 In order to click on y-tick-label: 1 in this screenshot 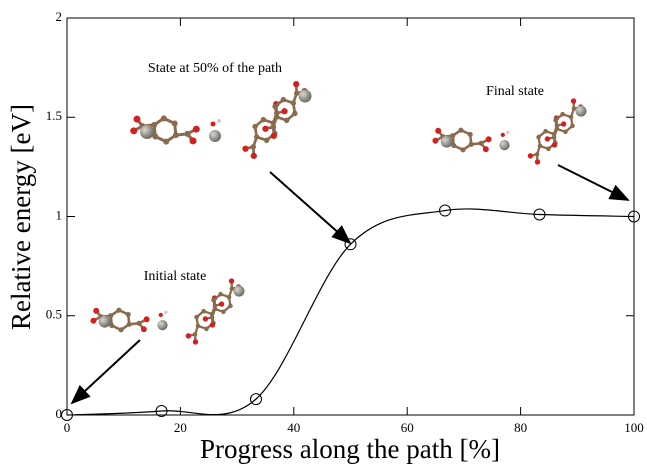, I will do `click(59, 214)`.